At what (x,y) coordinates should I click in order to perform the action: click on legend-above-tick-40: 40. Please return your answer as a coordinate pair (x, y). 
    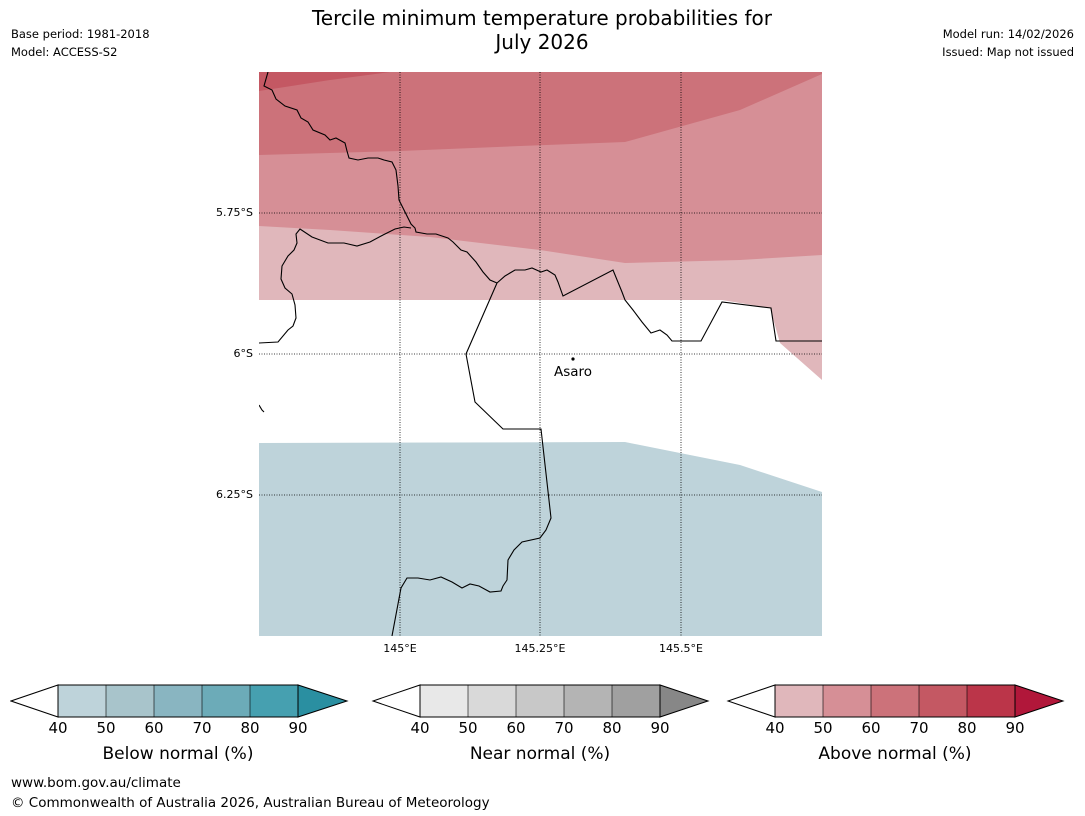
    Looking at the image, I should click on (775, 728).